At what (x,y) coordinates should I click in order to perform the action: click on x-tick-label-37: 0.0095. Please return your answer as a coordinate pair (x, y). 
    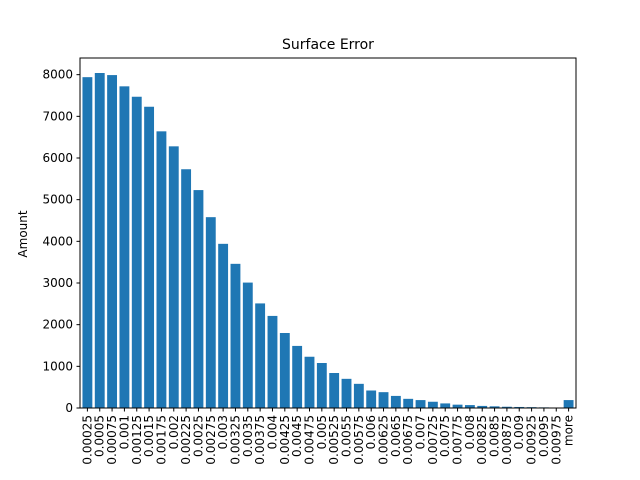
    Looking at the image, I should click on (544, 436).